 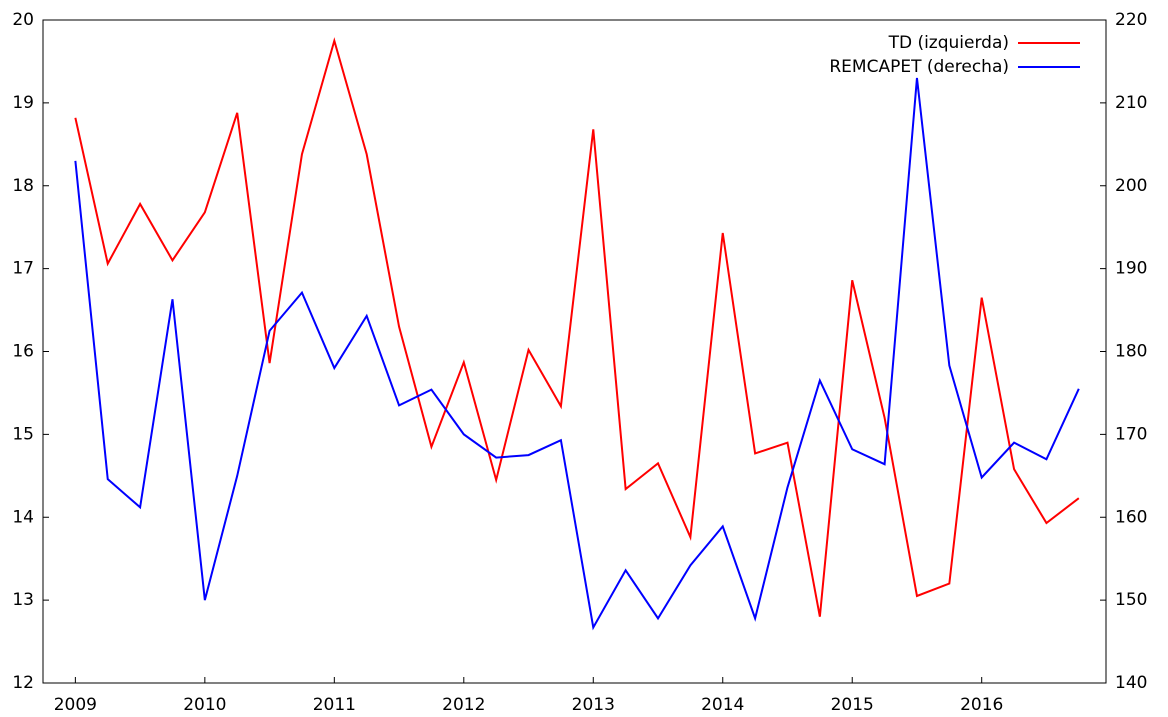 I want to click on y2-tick-label: 200, so click(x=1131, y=186).